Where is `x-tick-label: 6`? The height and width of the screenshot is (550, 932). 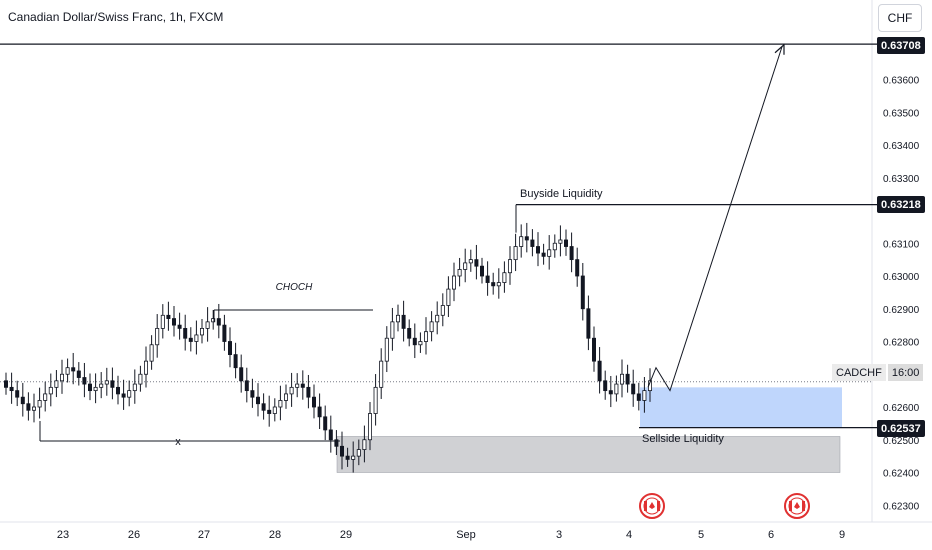
x-tick-label: 6 is located at coordinates (771, 535).